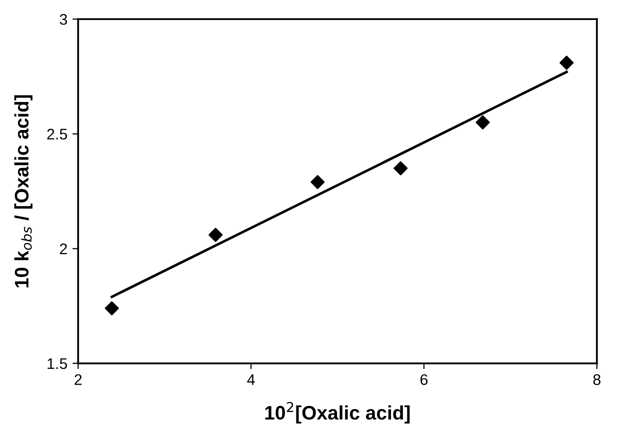 The image size is (625, 425). What do you see at coordinates (57, 134) in the screenshot?
I see `y-tick-label: 2.5` at bounding box center [57, 134].